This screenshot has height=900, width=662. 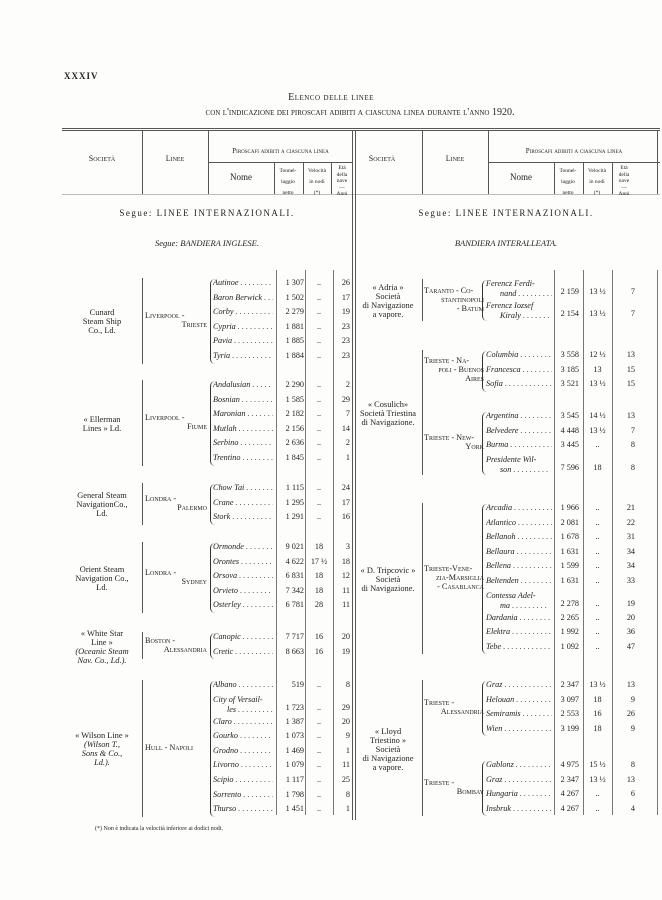 I want to click on line-route: Hull - Napoli, so click(x=176, y=747).